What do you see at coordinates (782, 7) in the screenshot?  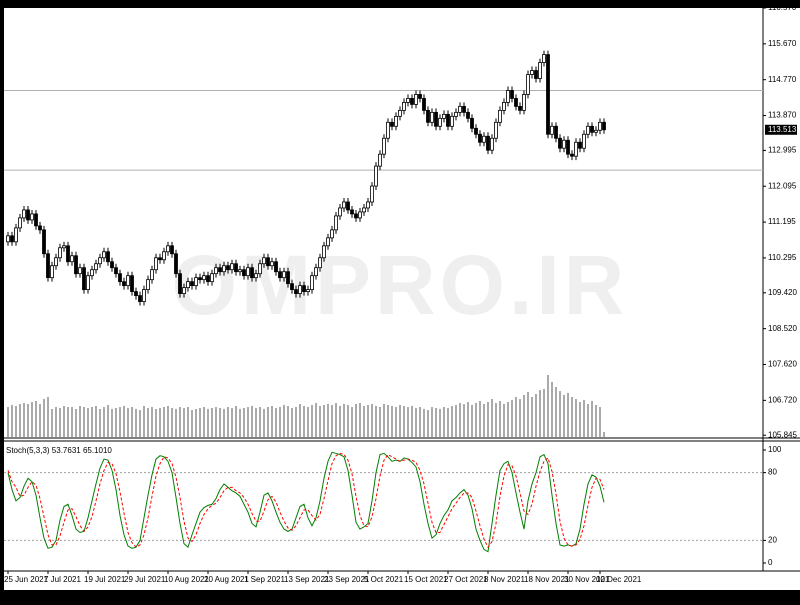 I see `y-tick-label: 116.570` at bounding box center [782, 7].